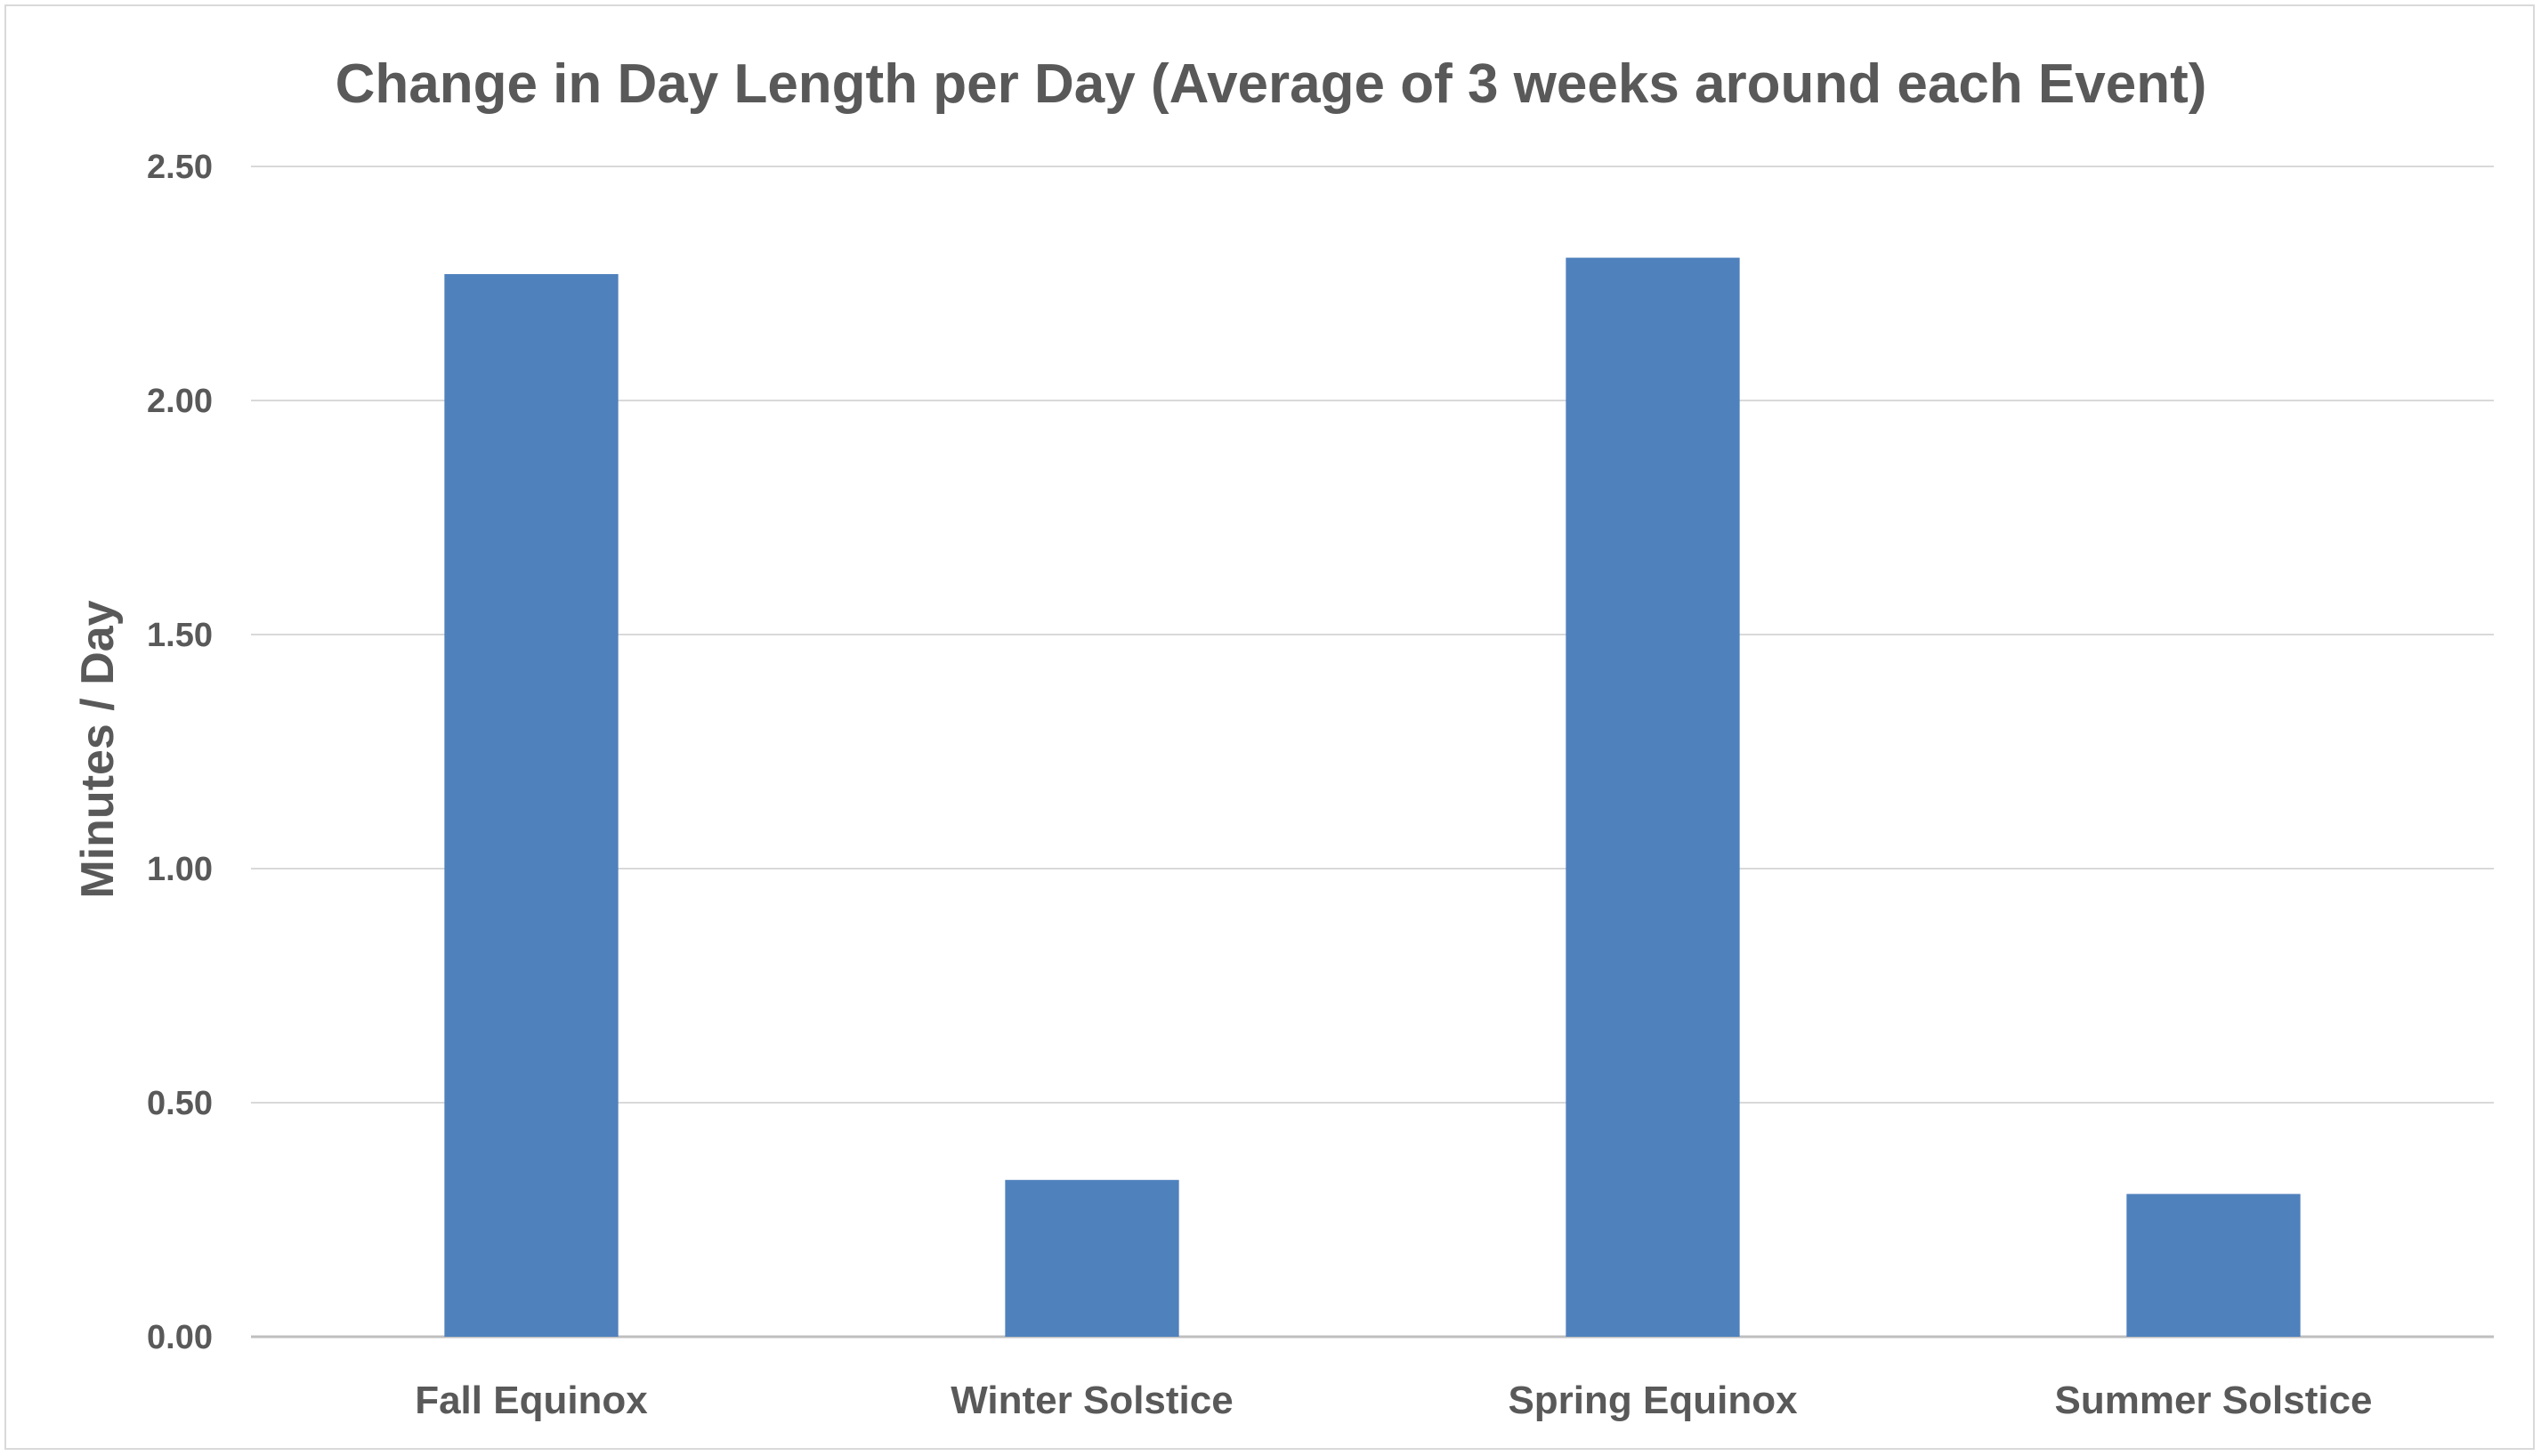 This screenshot has height=1456, width=2541. Describe the element at coordinates (180, 635) in the screenshot. I see `y-tick-label: 1.50` at that location.